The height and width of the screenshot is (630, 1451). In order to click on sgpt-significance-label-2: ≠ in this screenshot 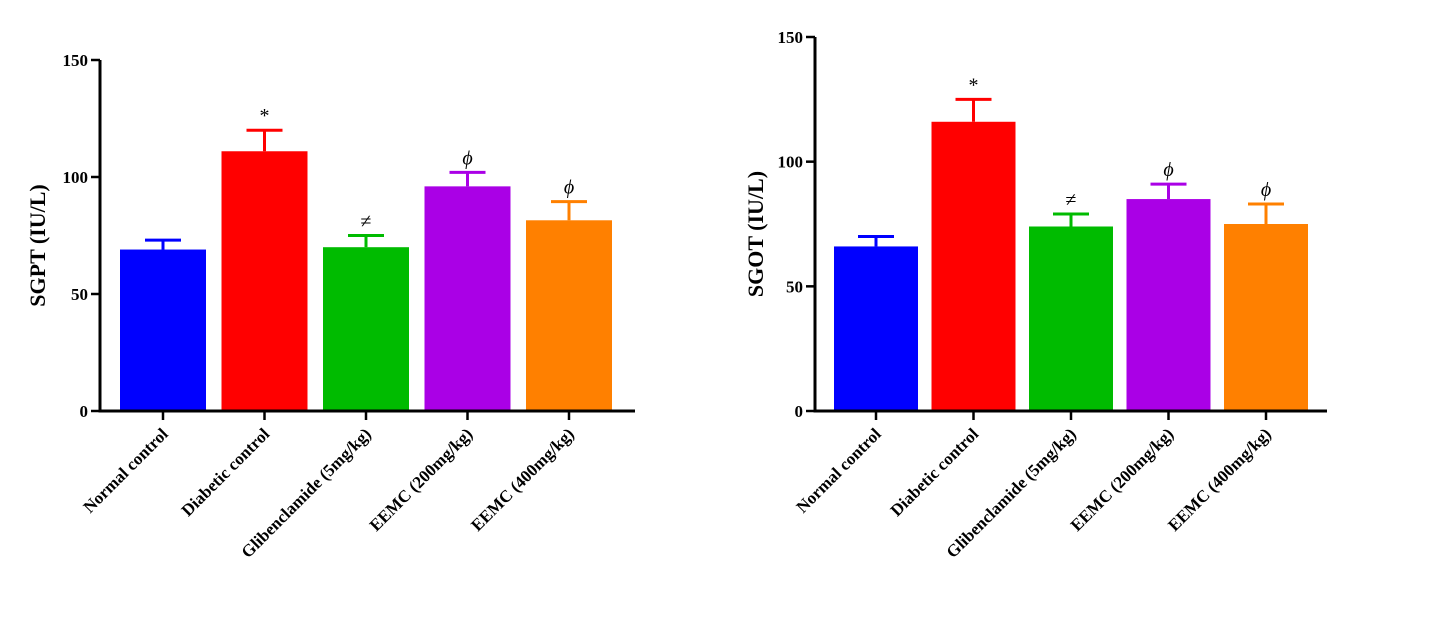, I will do `click(366, 222)`.